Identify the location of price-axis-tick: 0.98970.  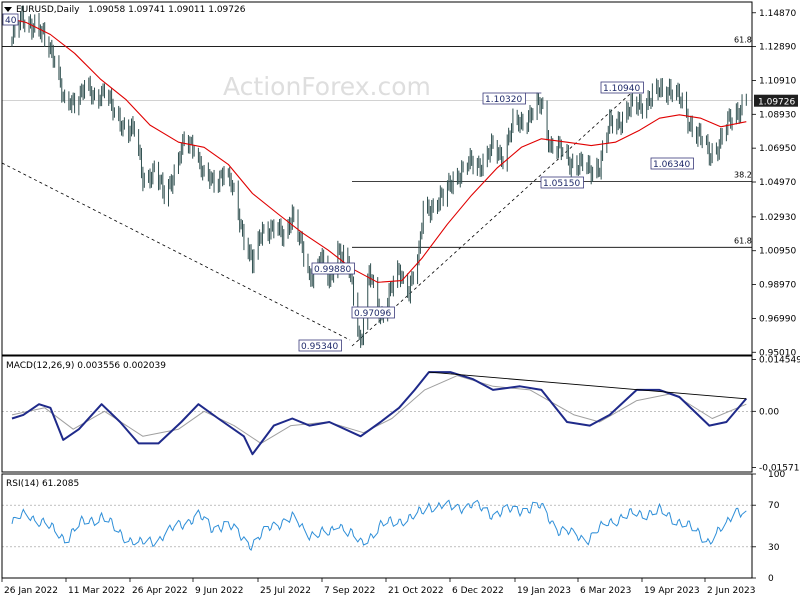
(777, 286).